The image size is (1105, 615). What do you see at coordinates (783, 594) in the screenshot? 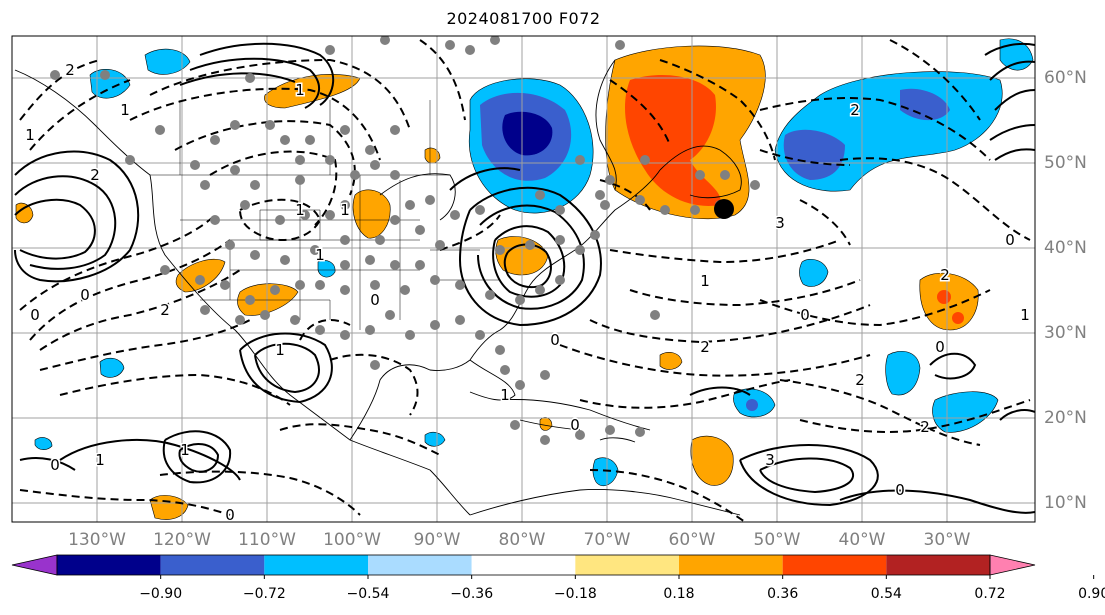
I see `colorbar-tick-label: 0.36` at bounding box center [783, 594].